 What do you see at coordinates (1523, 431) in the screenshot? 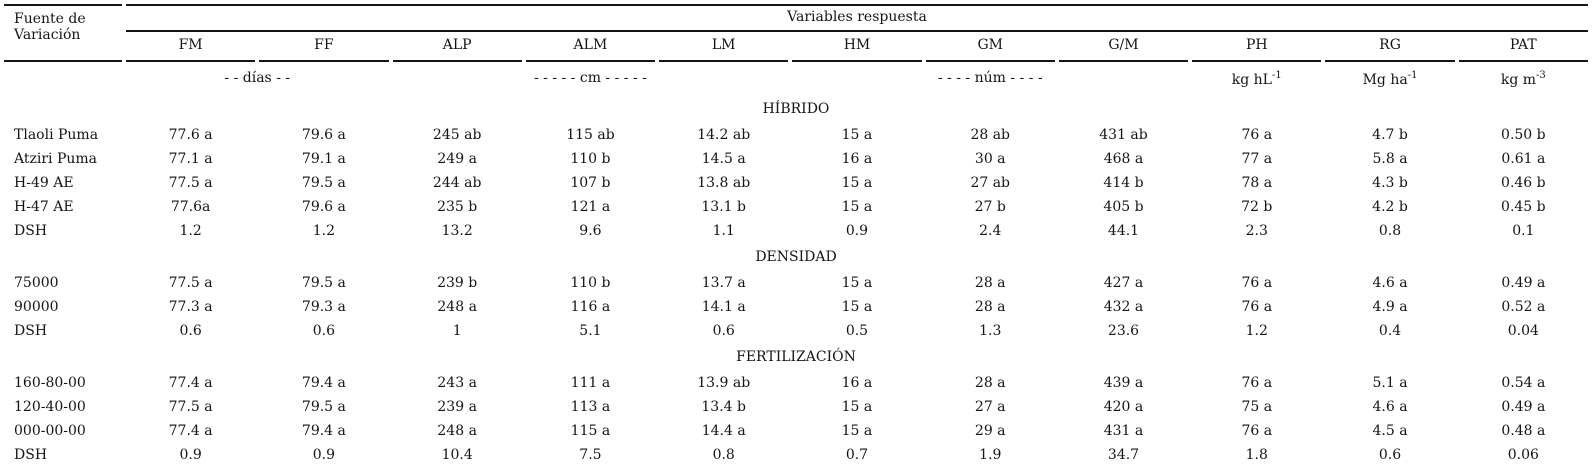
I see `data-cell: 0.48 a` at bounding box center [1523, 431].